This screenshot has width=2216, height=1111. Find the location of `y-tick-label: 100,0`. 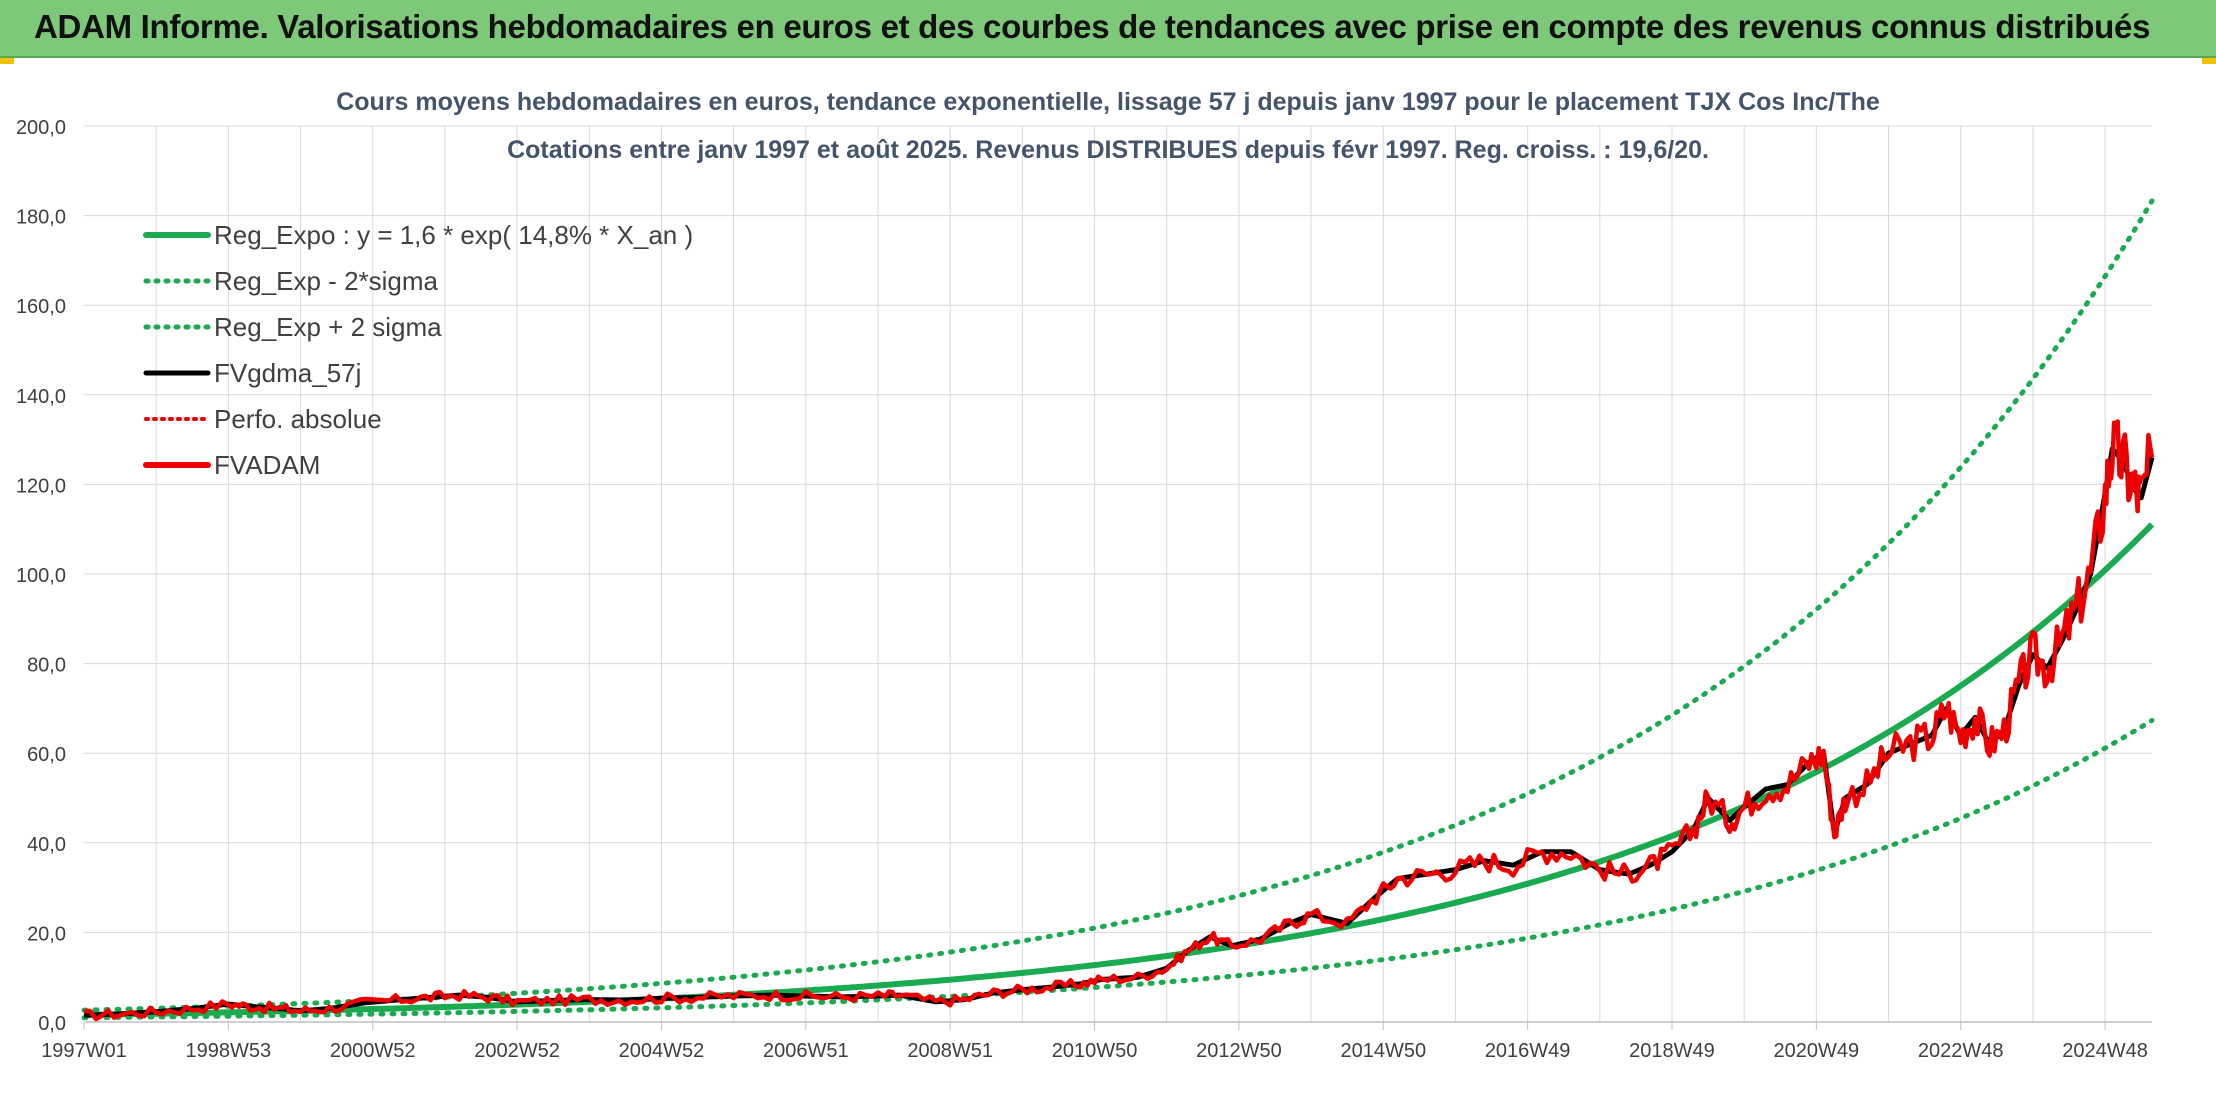

y-tick-label: 100,0 is located at coordinates (41, 576).